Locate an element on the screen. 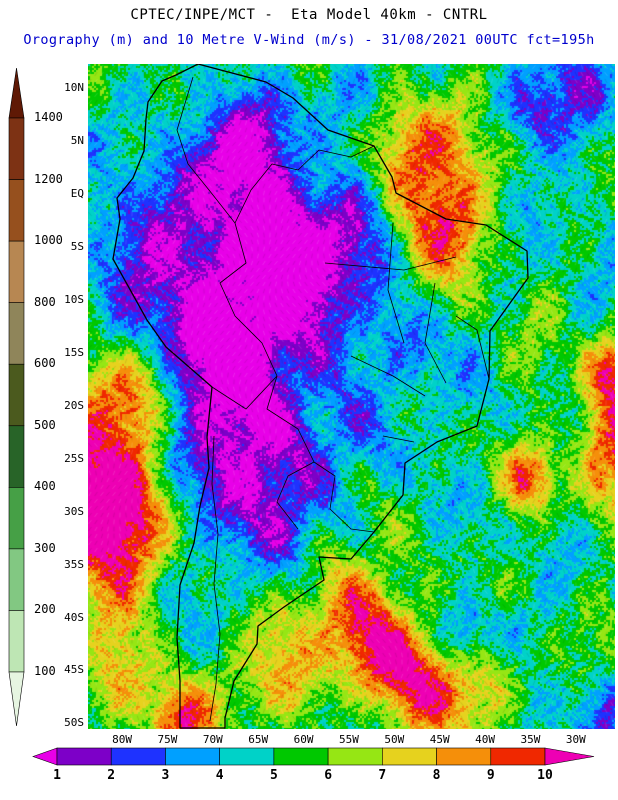 This screenshot has width=618, height=800. wind-tick-label: 8 is located at coordinates (436, 775).